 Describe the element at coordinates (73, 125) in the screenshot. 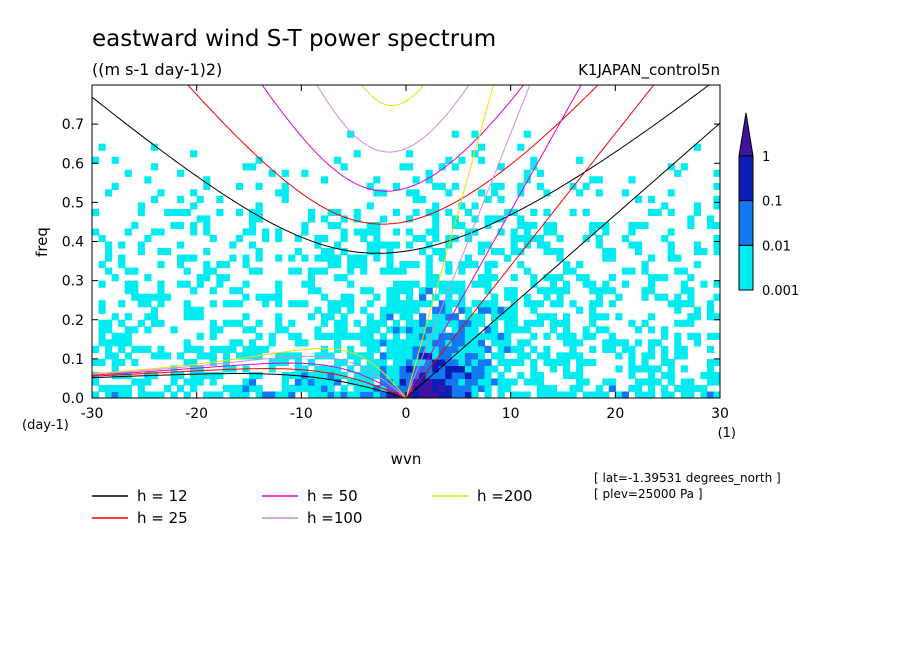

I see `y-tick-label: 0.7` at that location.